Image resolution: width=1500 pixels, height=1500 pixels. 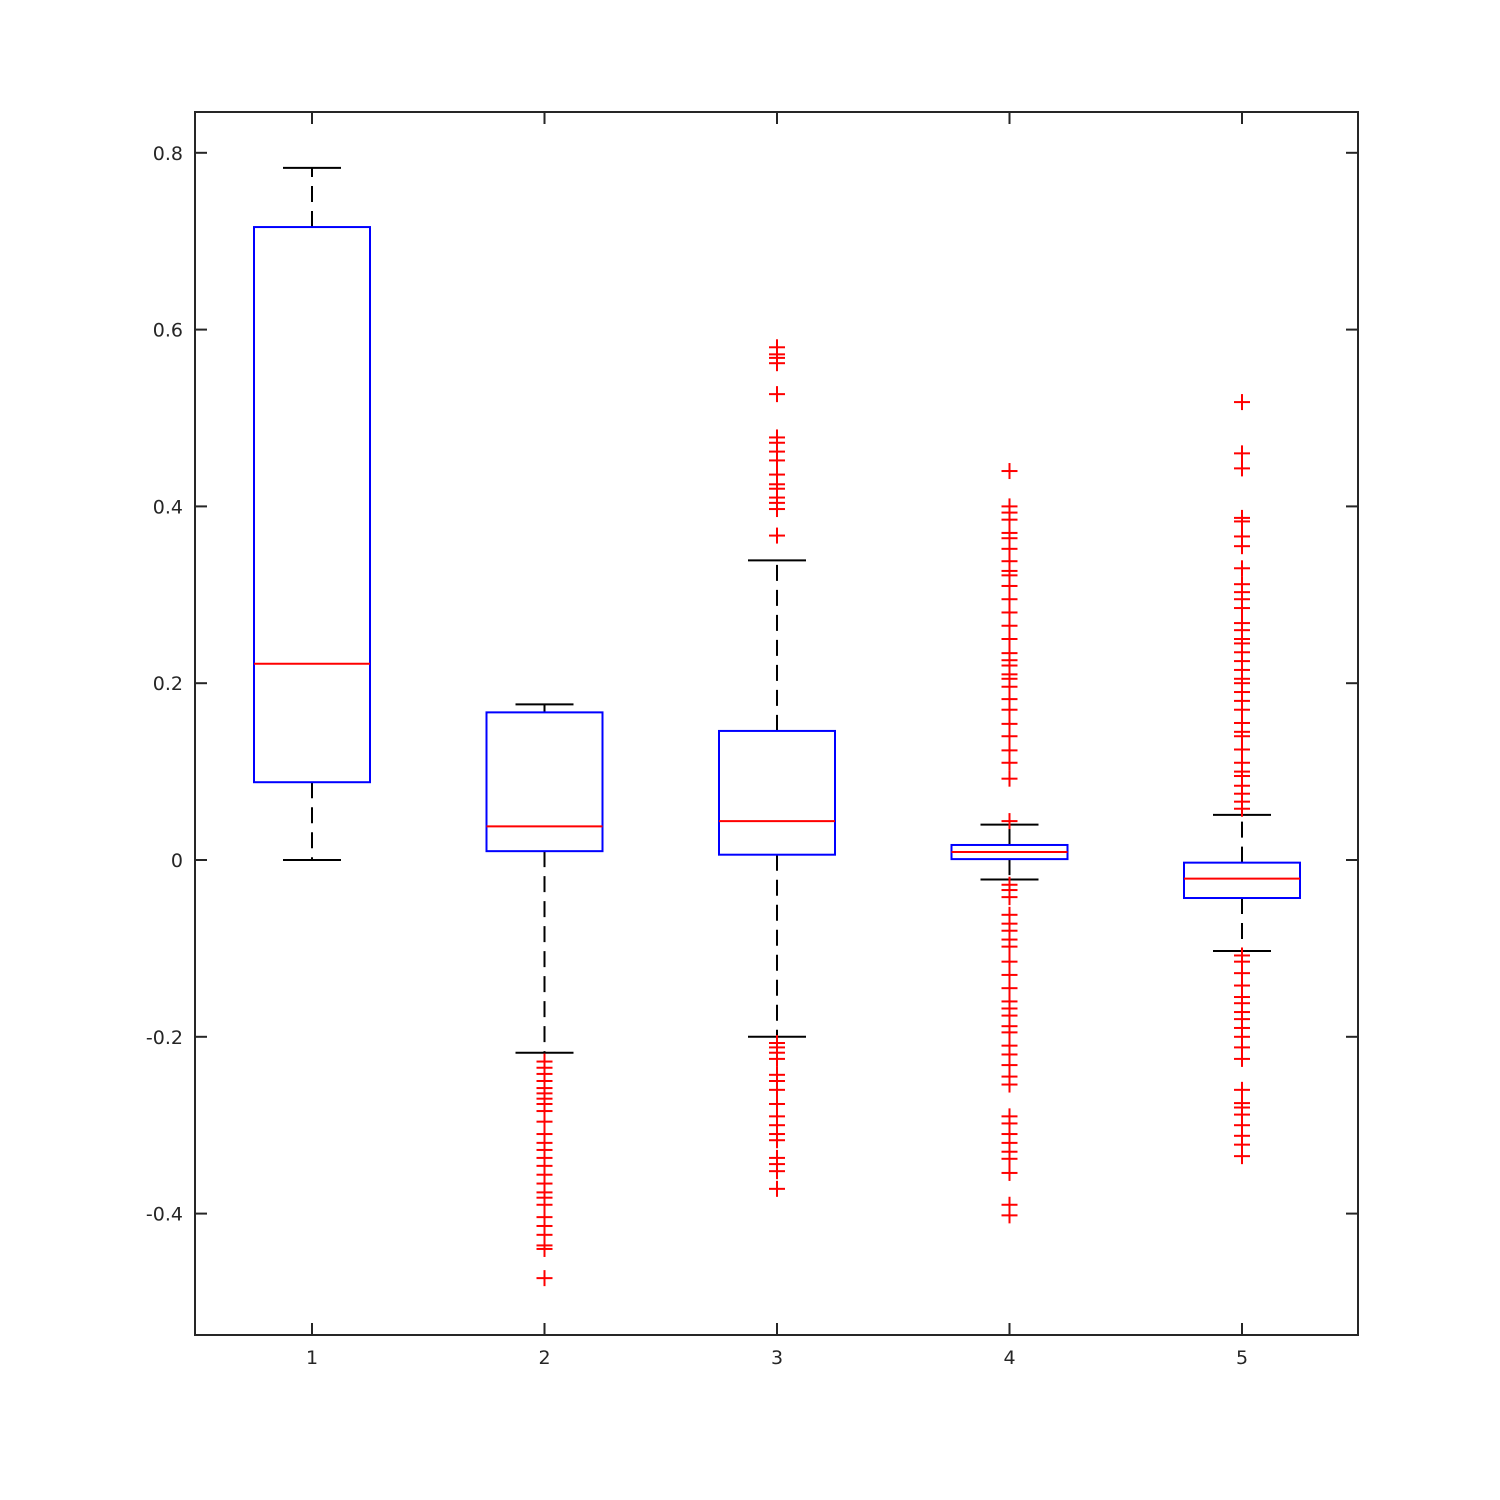 I want to click on y-tick-label: 0, so click(x=177, y=861).